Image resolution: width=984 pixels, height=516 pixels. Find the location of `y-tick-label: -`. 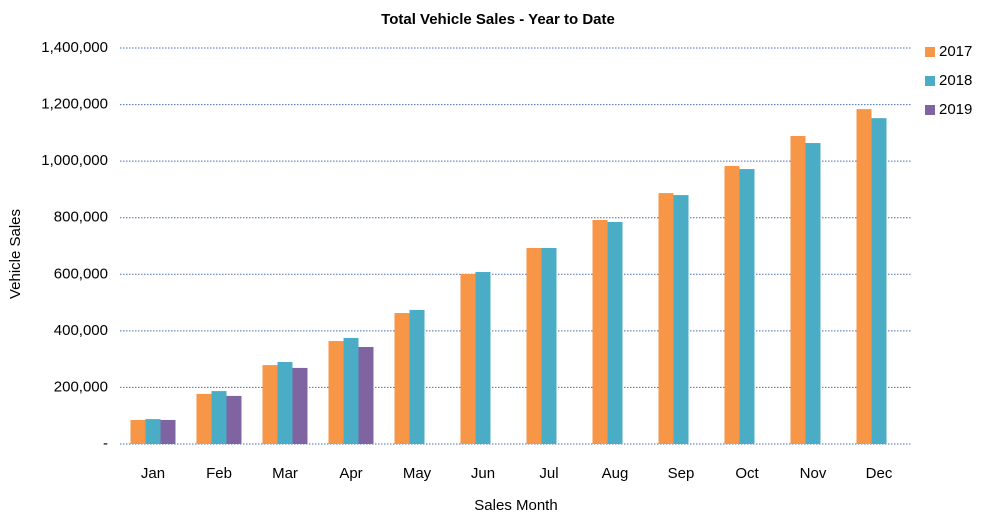

y-tick-label: - is located at coordinates (105, 443).